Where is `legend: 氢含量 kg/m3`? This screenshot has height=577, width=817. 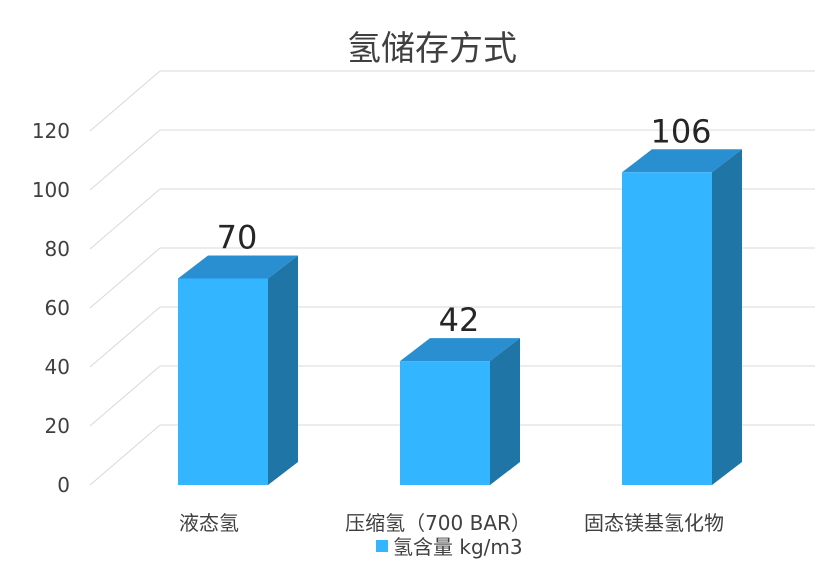 legend: 氢含量 kg/m3 is located at coordinates (449, 547).